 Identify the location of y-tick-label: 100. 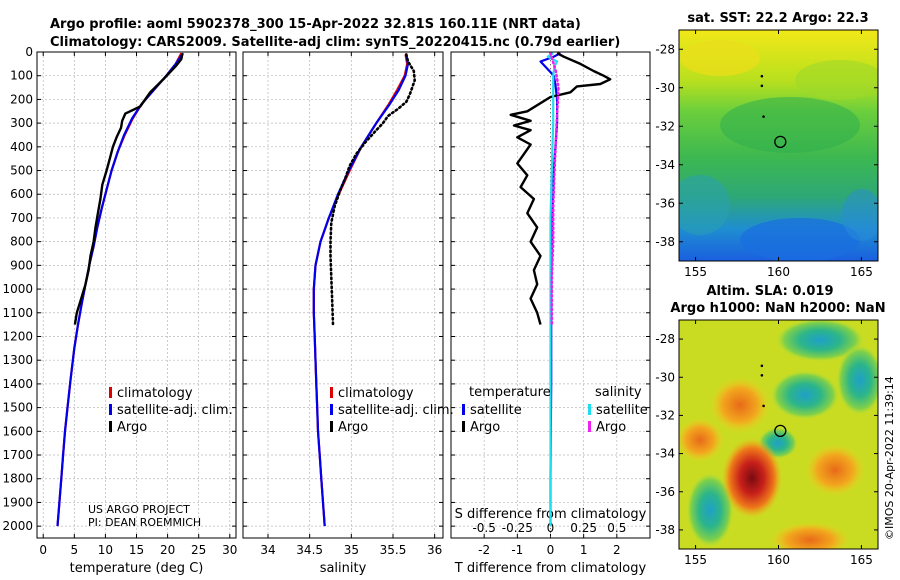
(21, 76).